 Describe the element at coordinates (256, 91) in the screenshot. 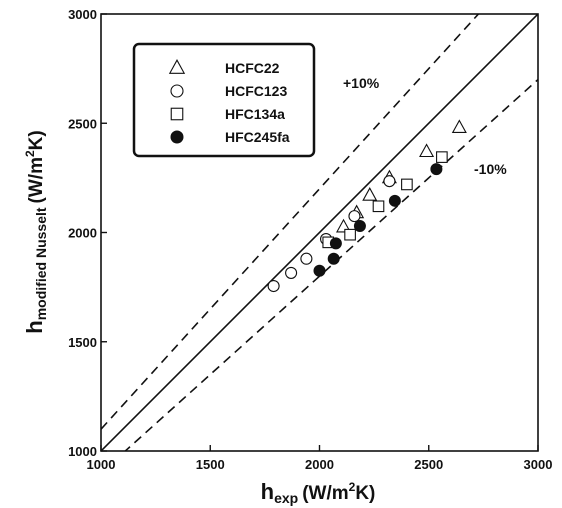

I see `legend-label-hcfc123: HCFC123` at that location.